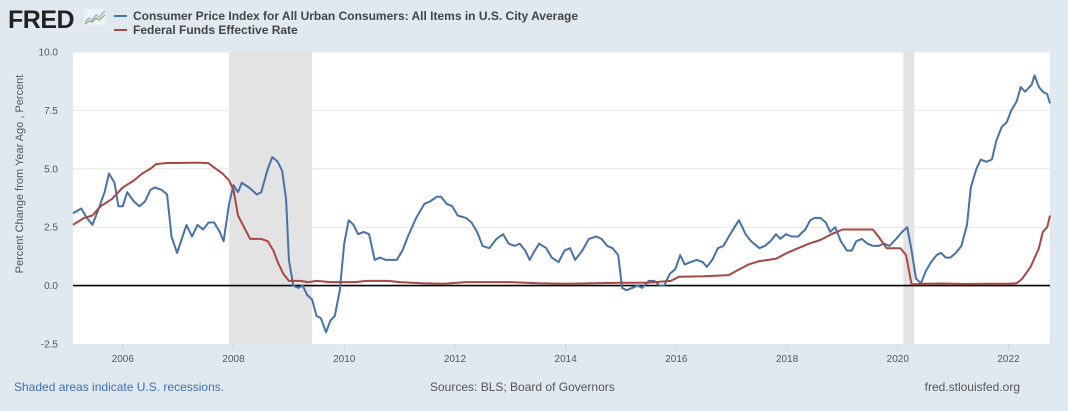 The width and height of the screenshot is (1068, 411). Describe the element at coordinates (233, 359) in the screenshot. I see `x-tick-label: 2008` at that location.